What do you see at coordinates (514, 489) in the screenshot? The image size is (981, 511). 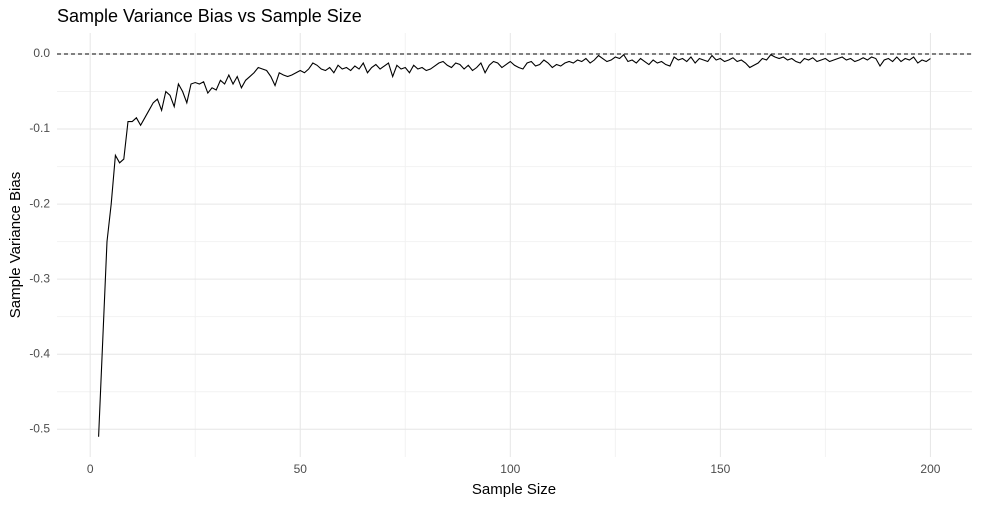 I see `x-axis-title: Sample Size` at bounding box center [514, 489].